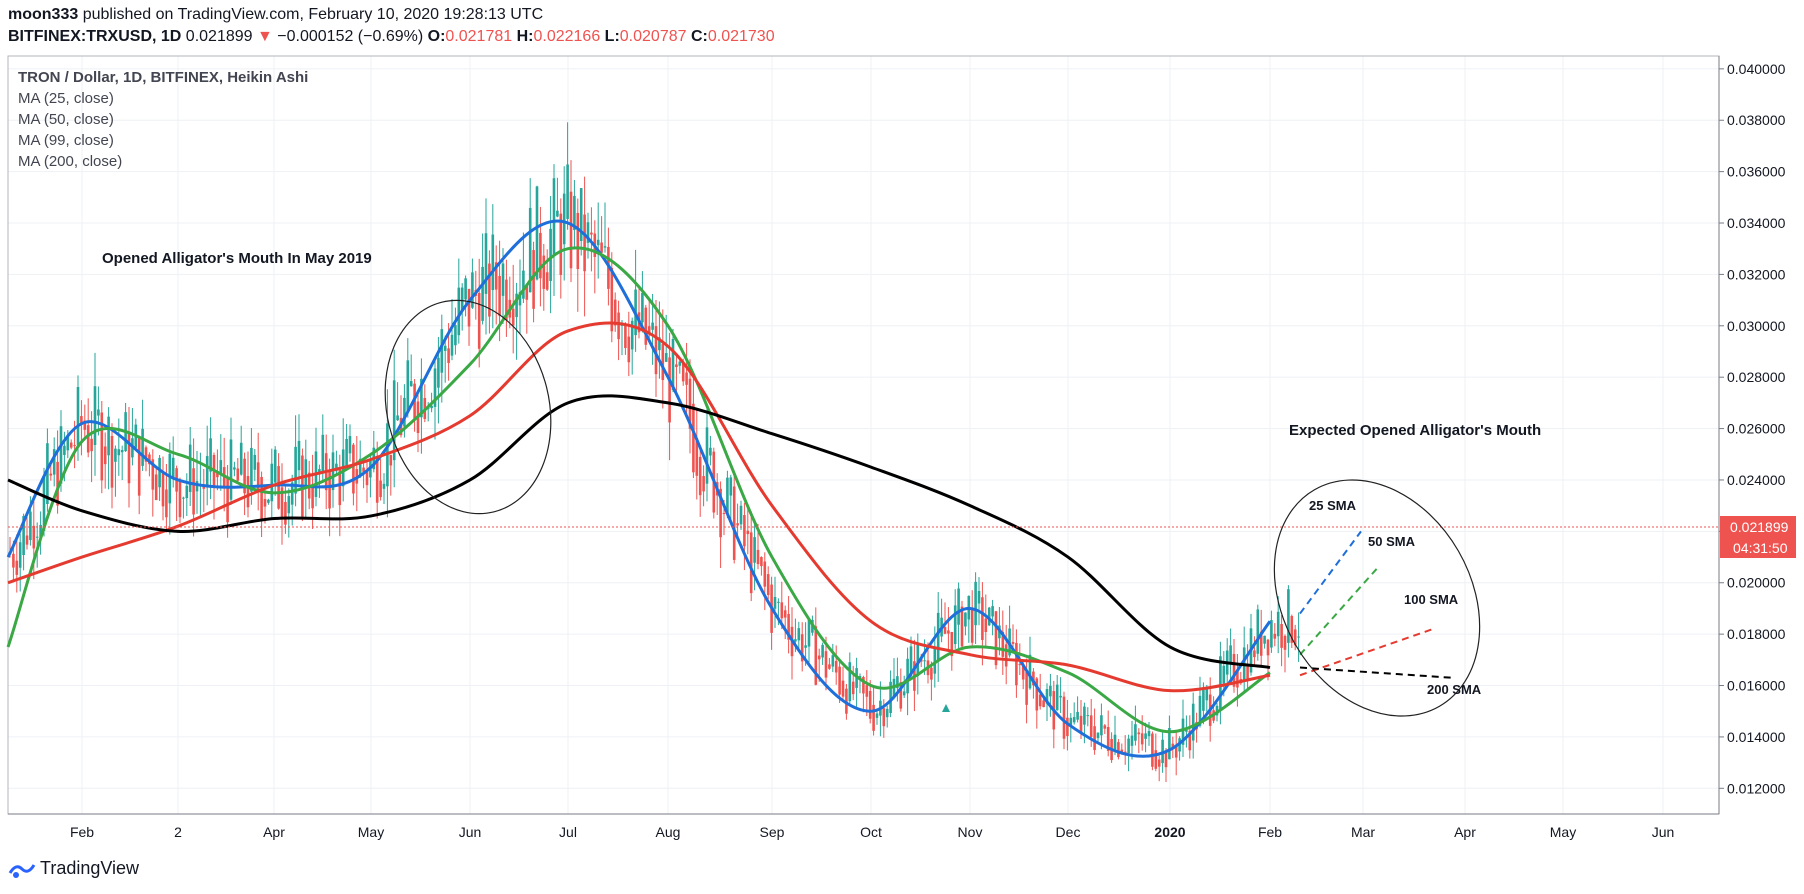 This screenshot has height=894, width=1804. Describe the element at coordinates (1756, 274) in the screenshot. I see `y-tick-label: 0.032000` at that location.